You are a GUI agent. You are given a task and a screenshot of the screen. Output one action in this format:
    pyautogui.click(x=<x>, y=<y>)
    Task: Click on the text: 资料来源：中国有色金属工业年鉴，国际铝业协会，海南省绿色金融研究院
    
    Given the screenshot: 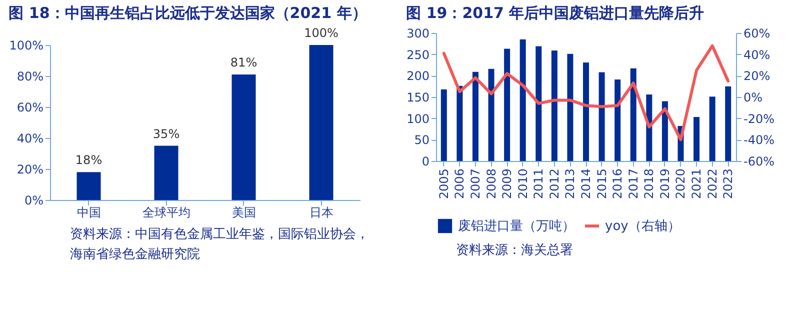 What is the action you would take?
    pyautogui.click(x=219, y=244)
    